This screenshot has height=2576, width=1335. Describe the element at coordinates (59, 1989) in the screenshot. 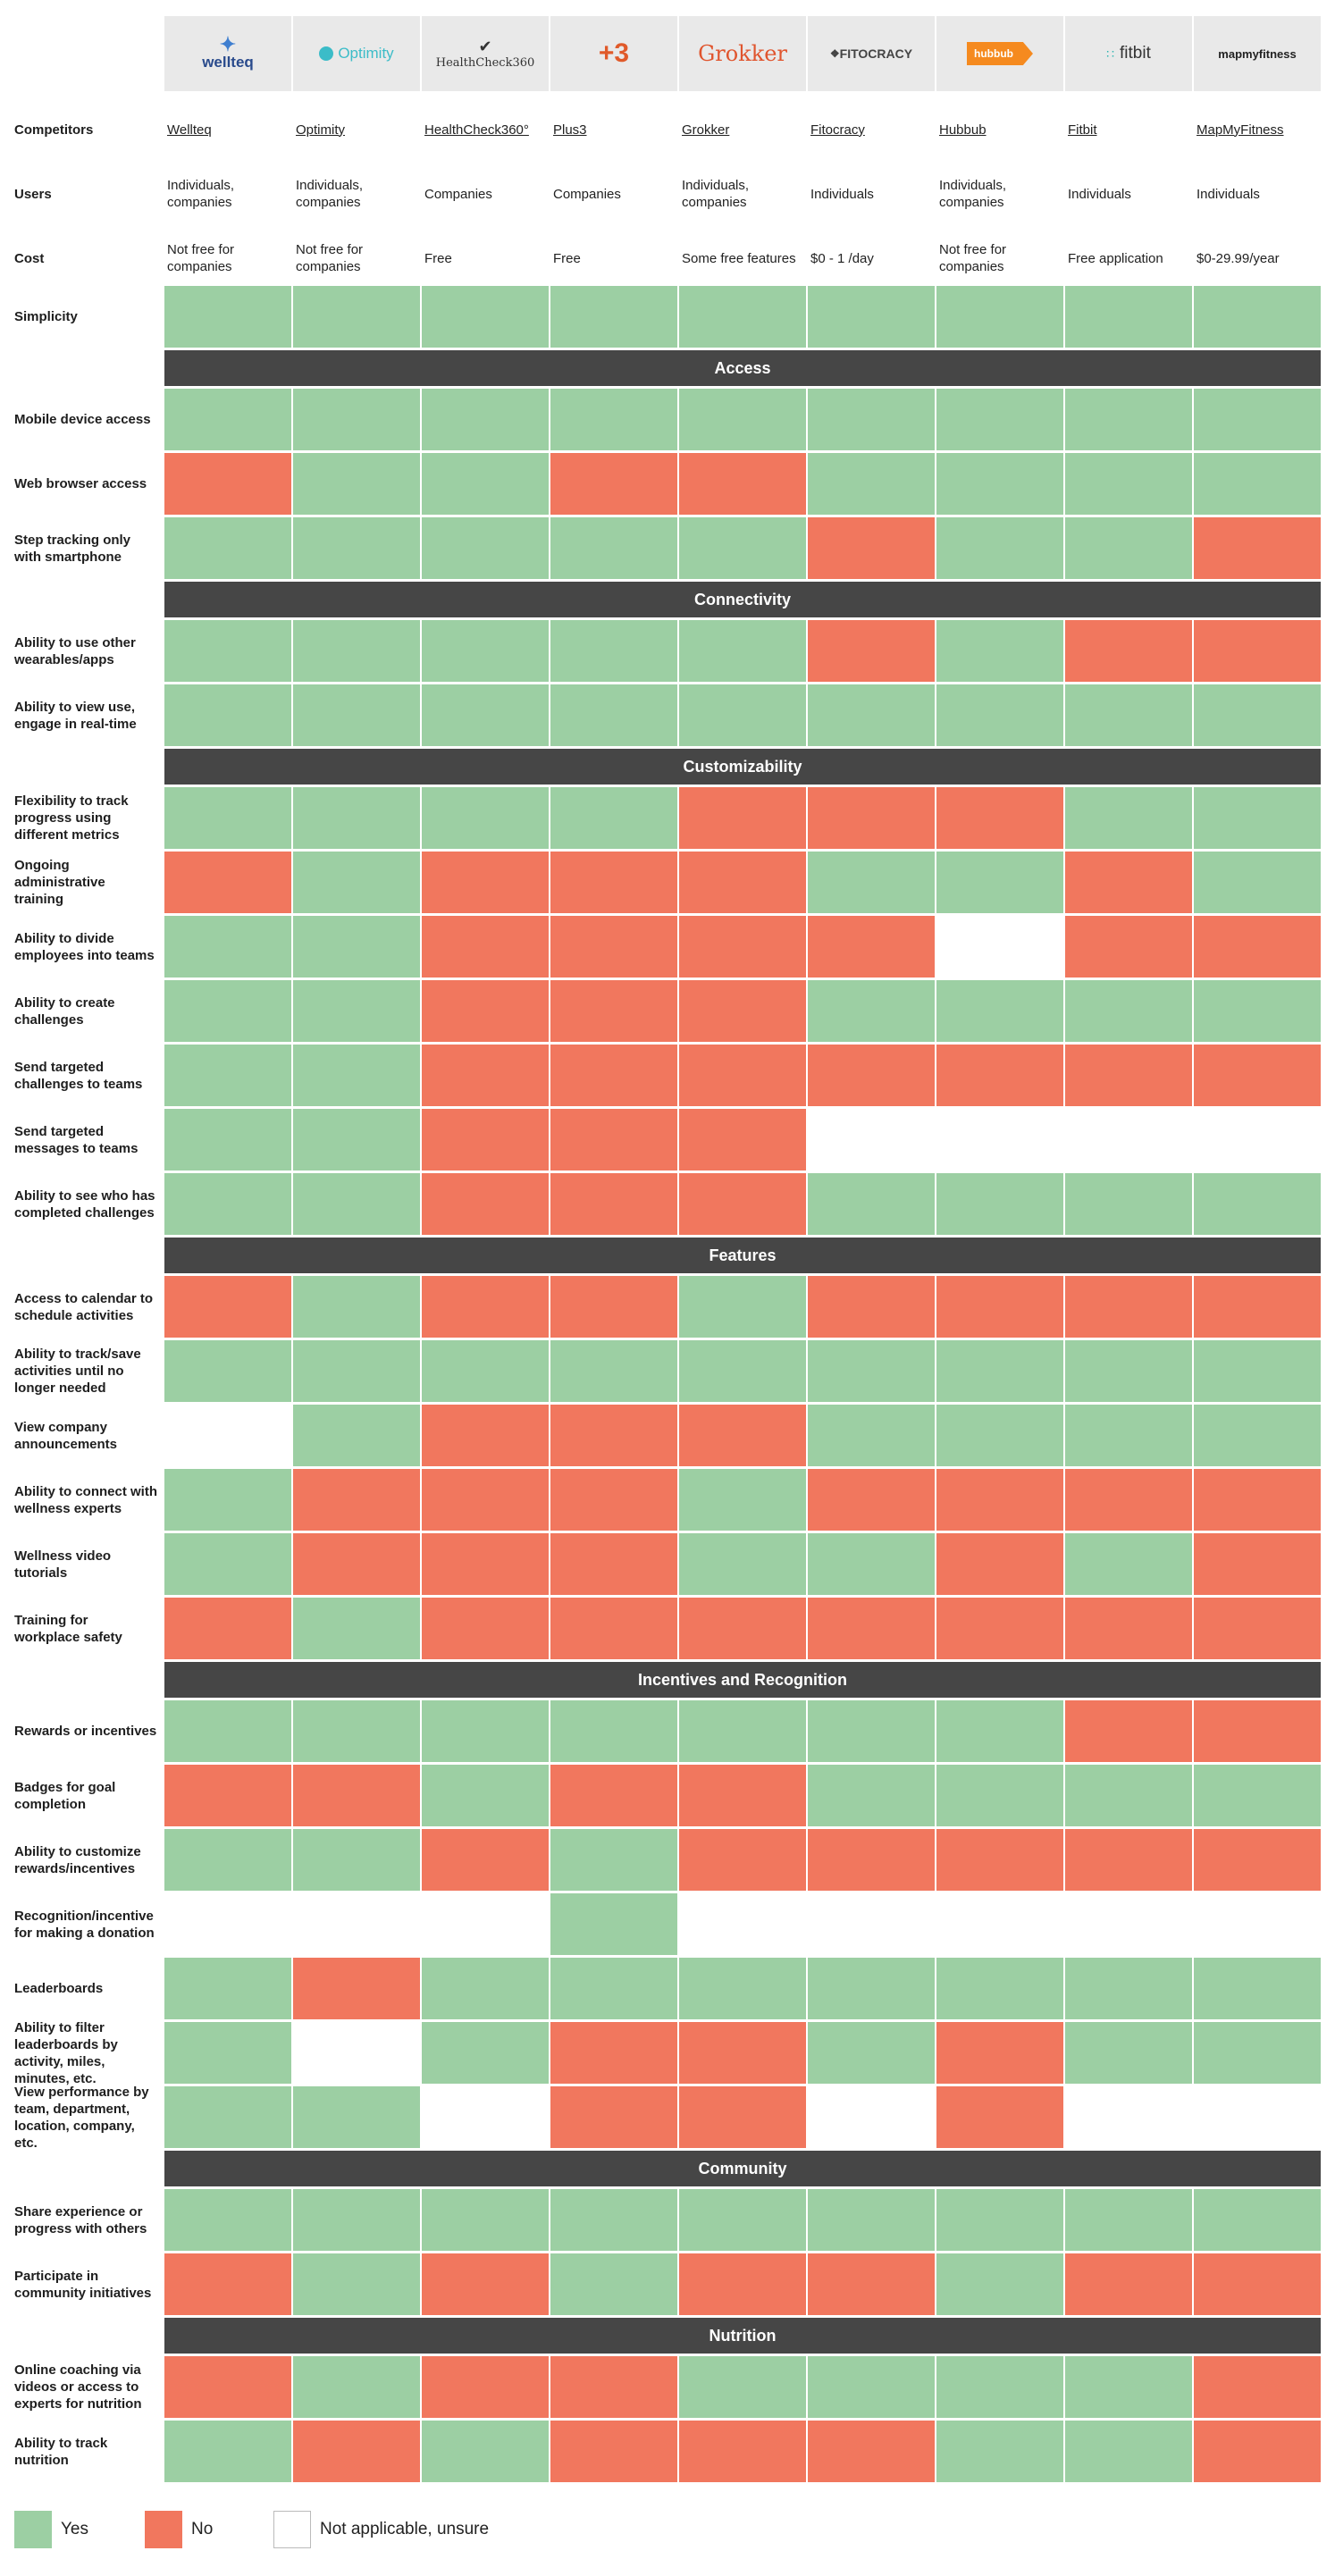

I see `feature-label: Leaderboards` at that location.